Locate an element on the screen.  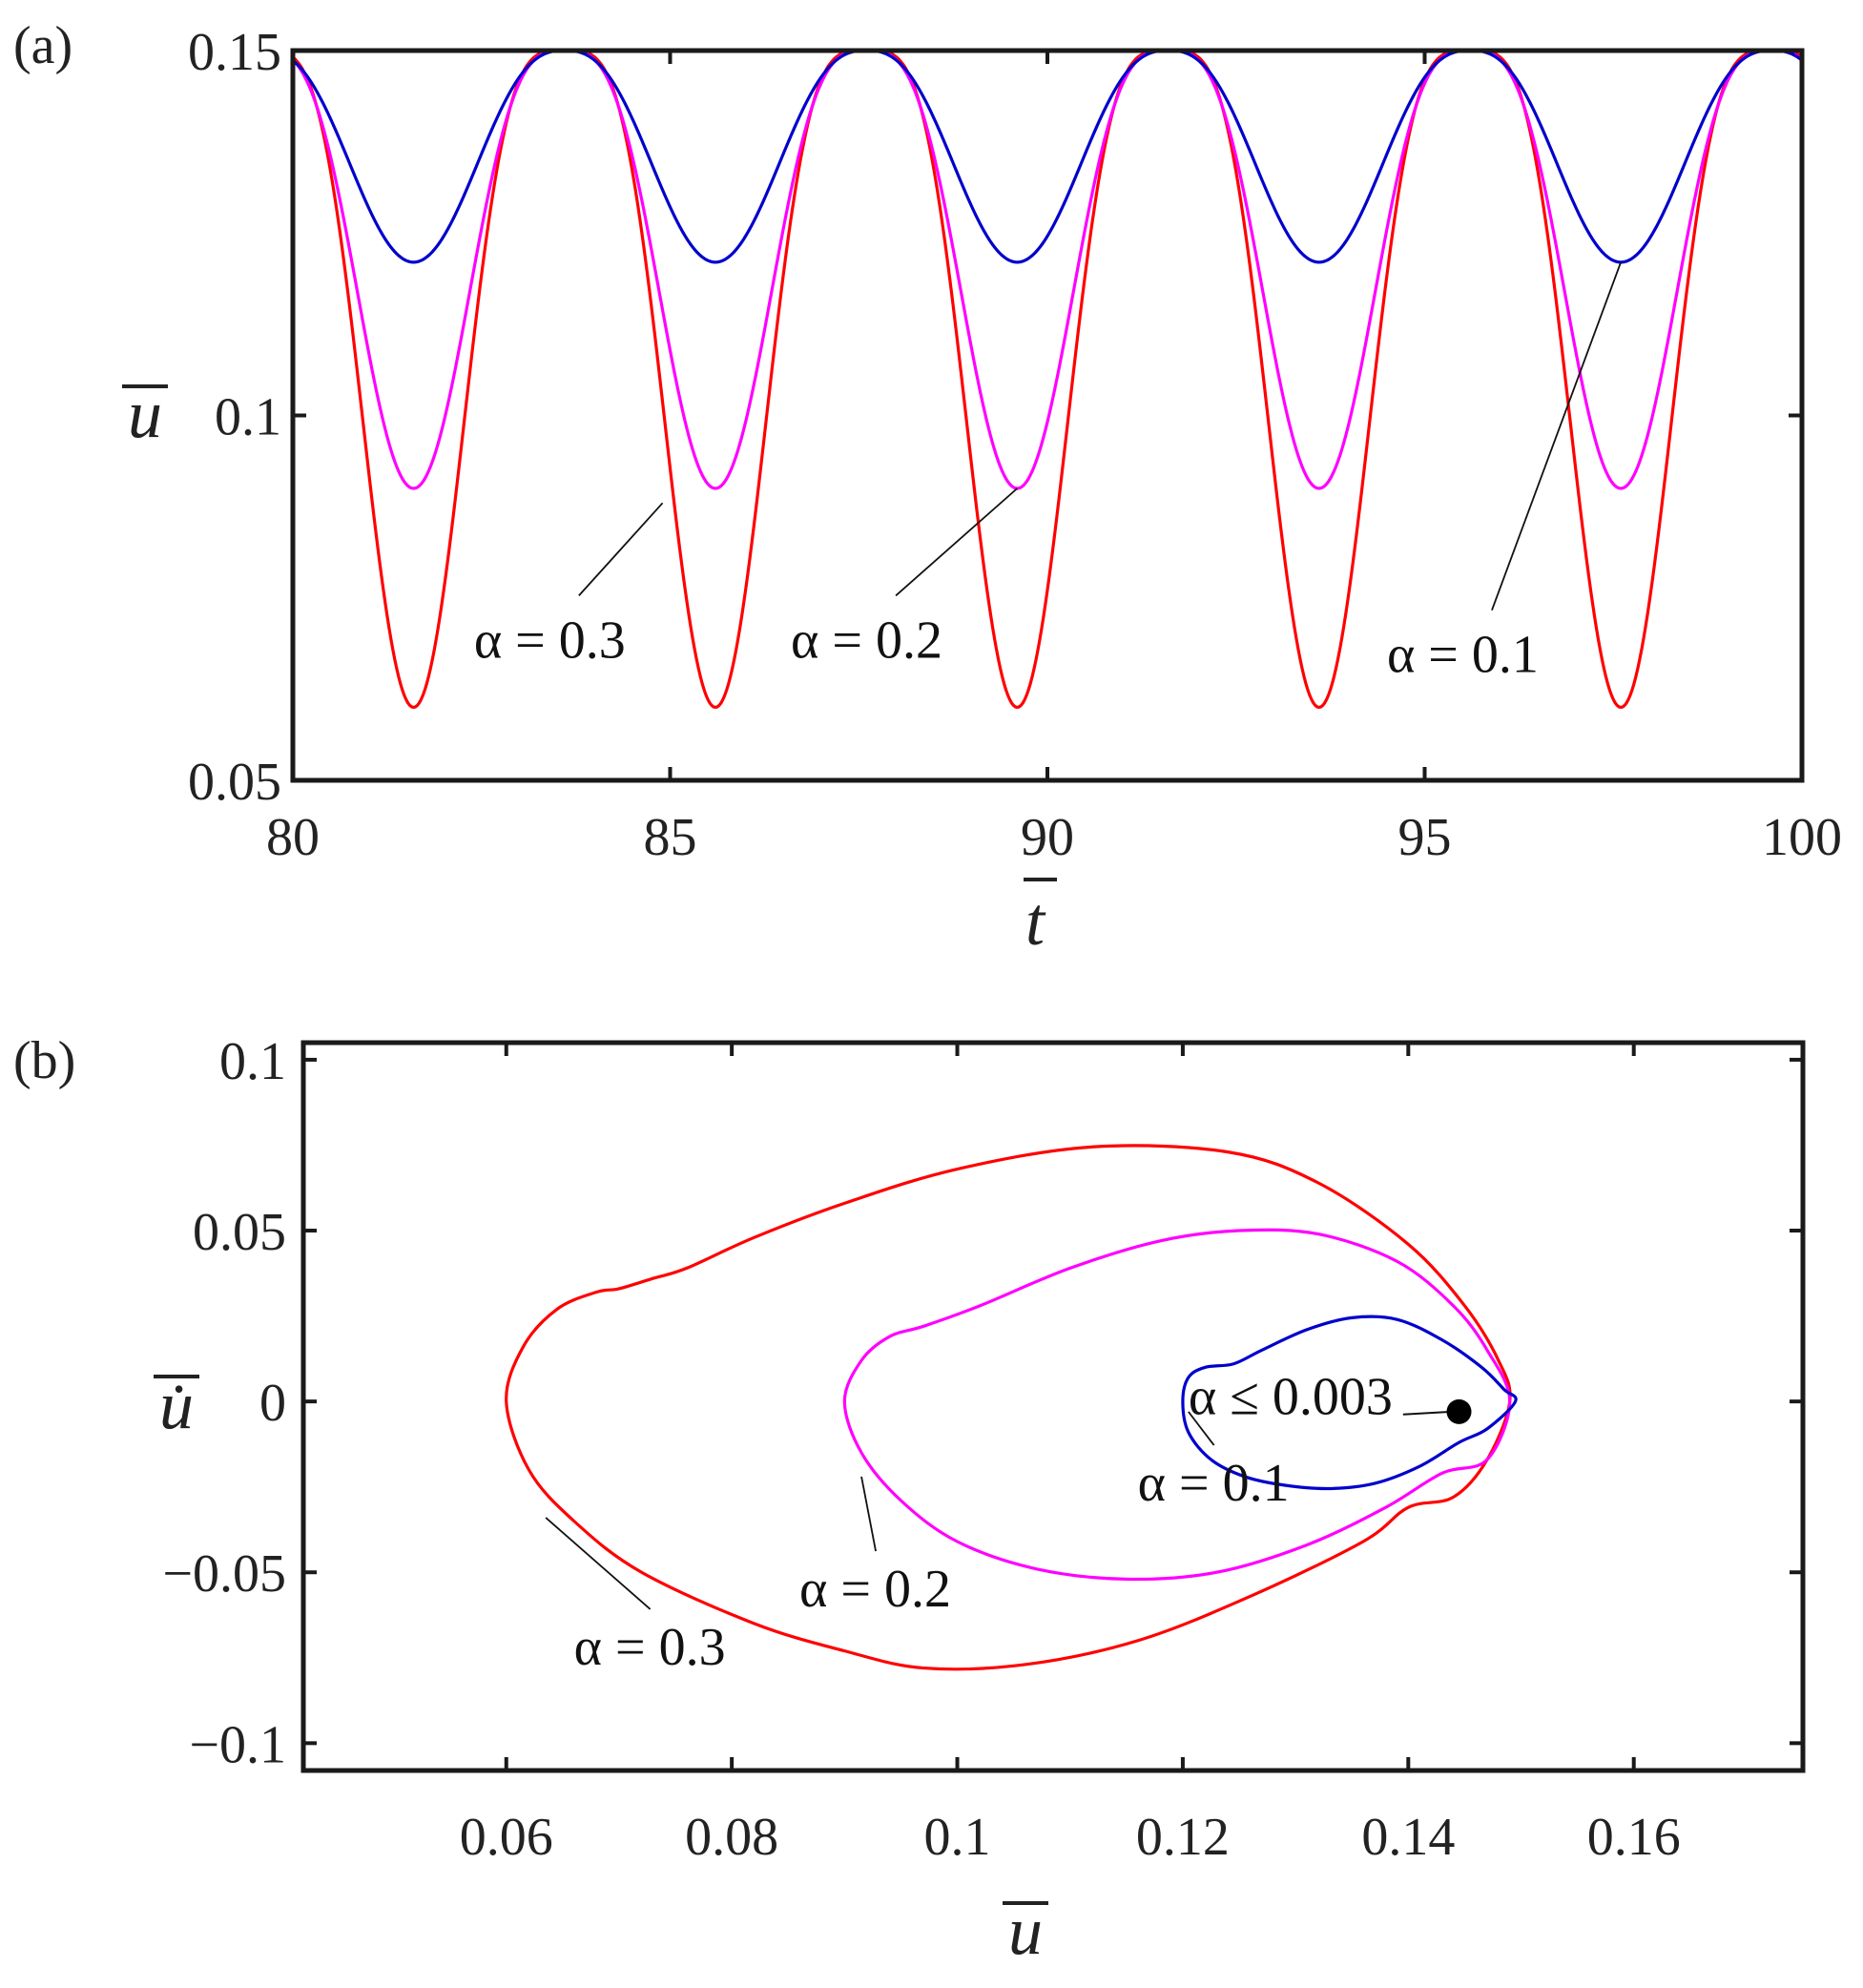
panel-a-x-tick-label: 80 is located at coordinates (293, 838).